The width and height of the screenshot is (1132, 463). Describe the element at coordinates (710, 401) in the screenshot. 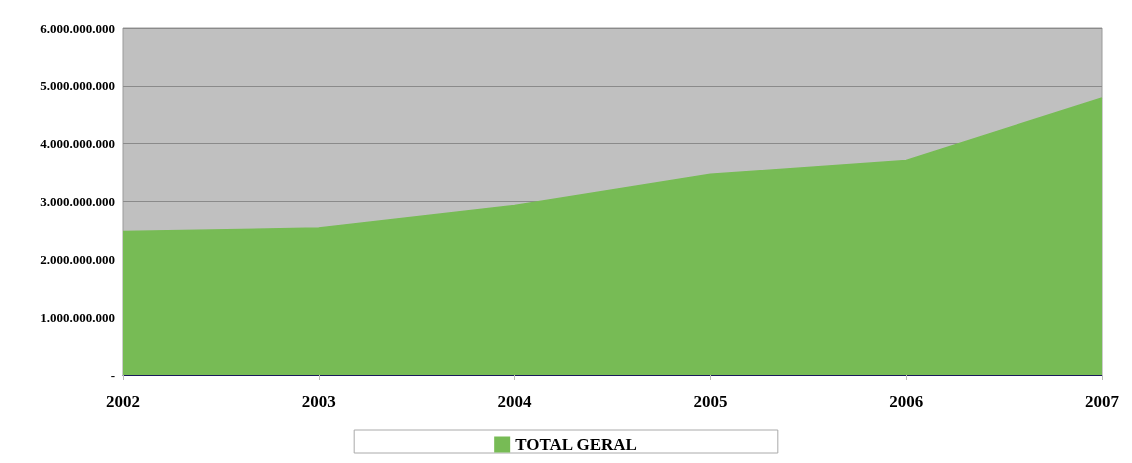

I see `x-tick-label: 2005` at that location.